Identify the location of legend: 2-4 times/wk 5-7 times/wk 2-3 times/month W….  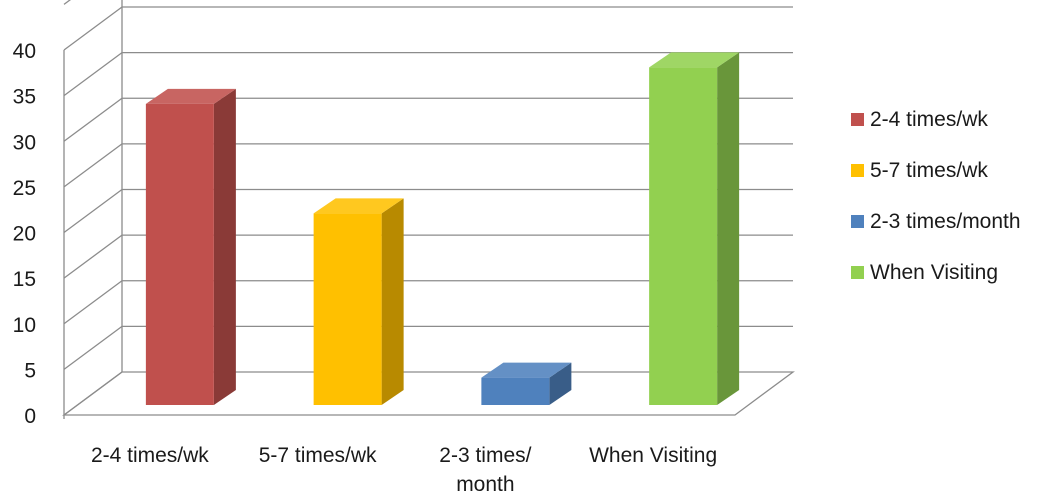
(936, 196).